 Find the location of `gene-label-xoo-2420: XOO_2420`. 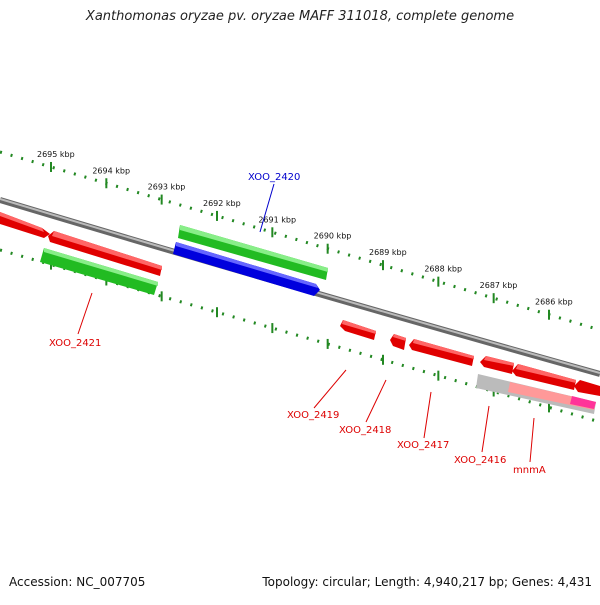

gene-label-xoo-2420: XOO_2420 is located at coordinates (274, 177).